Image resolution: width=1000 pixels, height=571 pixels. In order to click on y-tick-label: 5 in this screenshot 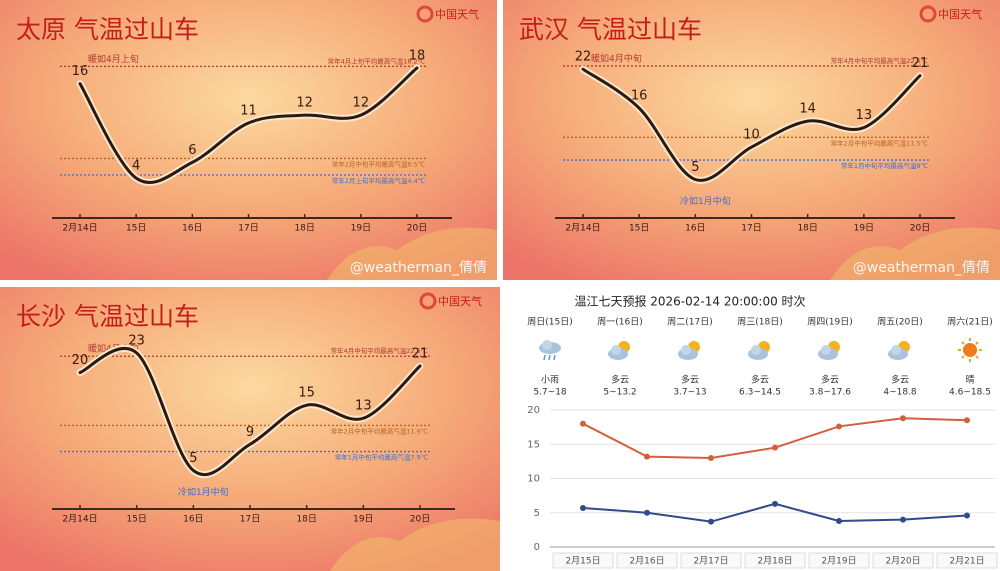, I will do `click(537, 513)`.